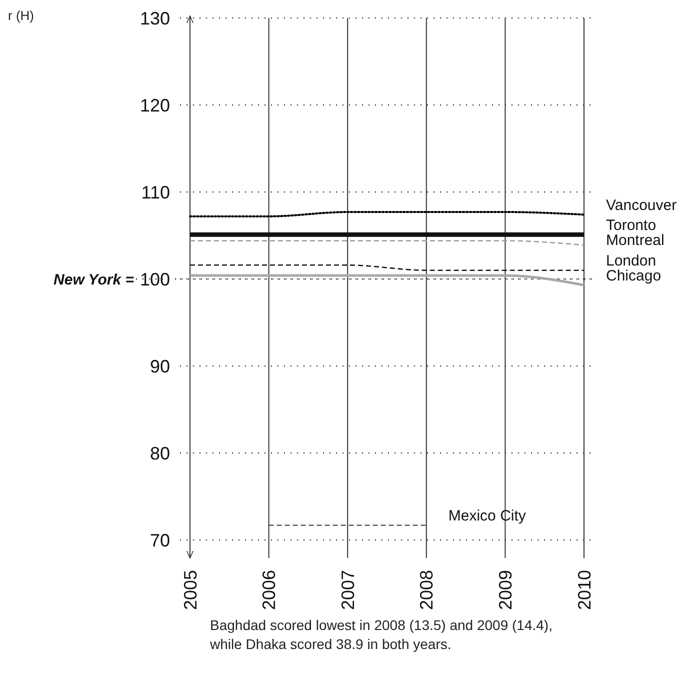 This screenshot has height=675, width=692. What do you see at coordinates (269, 590) in the screenshot?
I see `x-tick-label: 2006` at bounding box center [269, 590].